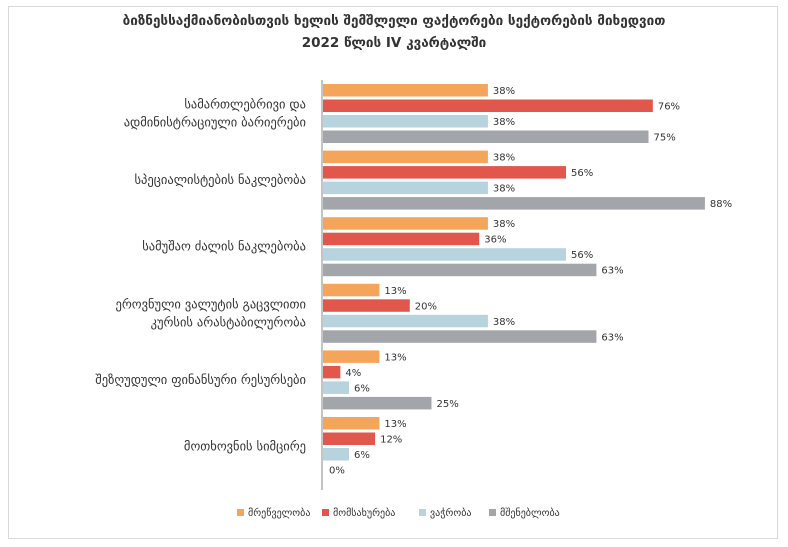 This screenshot has width=788, height=547. What do you see at coordinates (394, 43) in the screenshot?
I see `chart-subtitle: 2022 წლის IV კვარტალში` at bounding box center [394, 43].